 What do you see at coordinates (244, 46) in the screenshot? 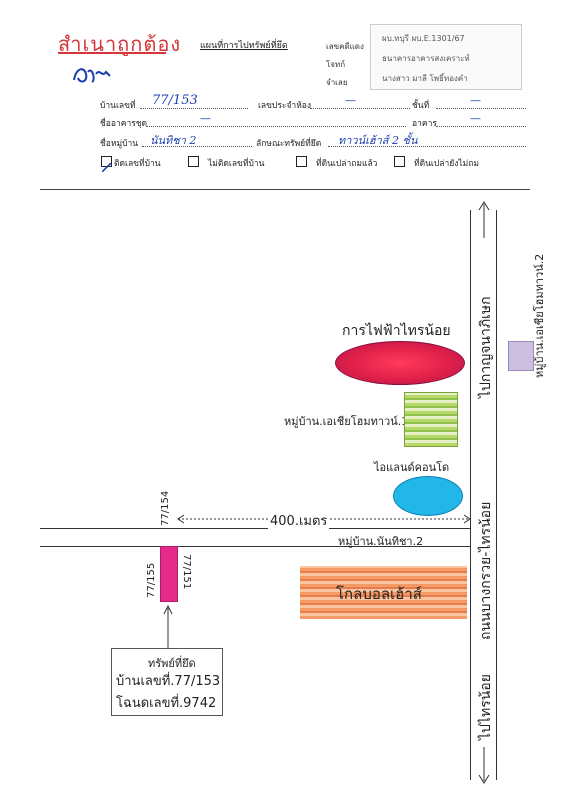
I see `map-heading: แผนที่การไปทรัพย์ที่ยึด` at bounding box center [244, 46].